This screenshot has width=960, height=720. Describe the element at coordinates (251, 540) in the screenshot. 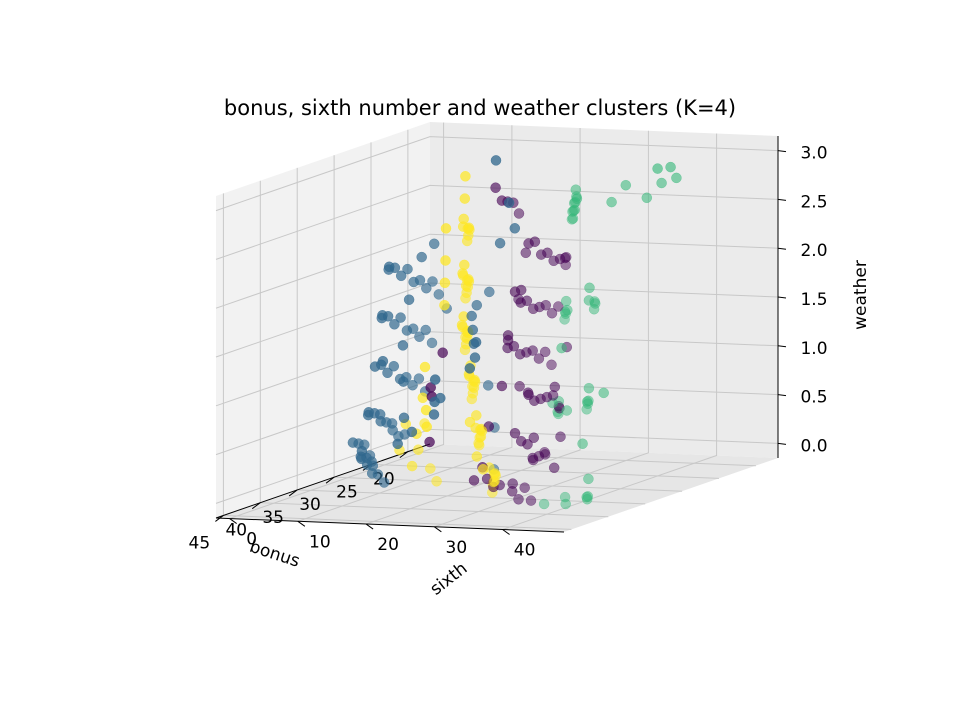

I see `y-tick-label: 0` at that location.